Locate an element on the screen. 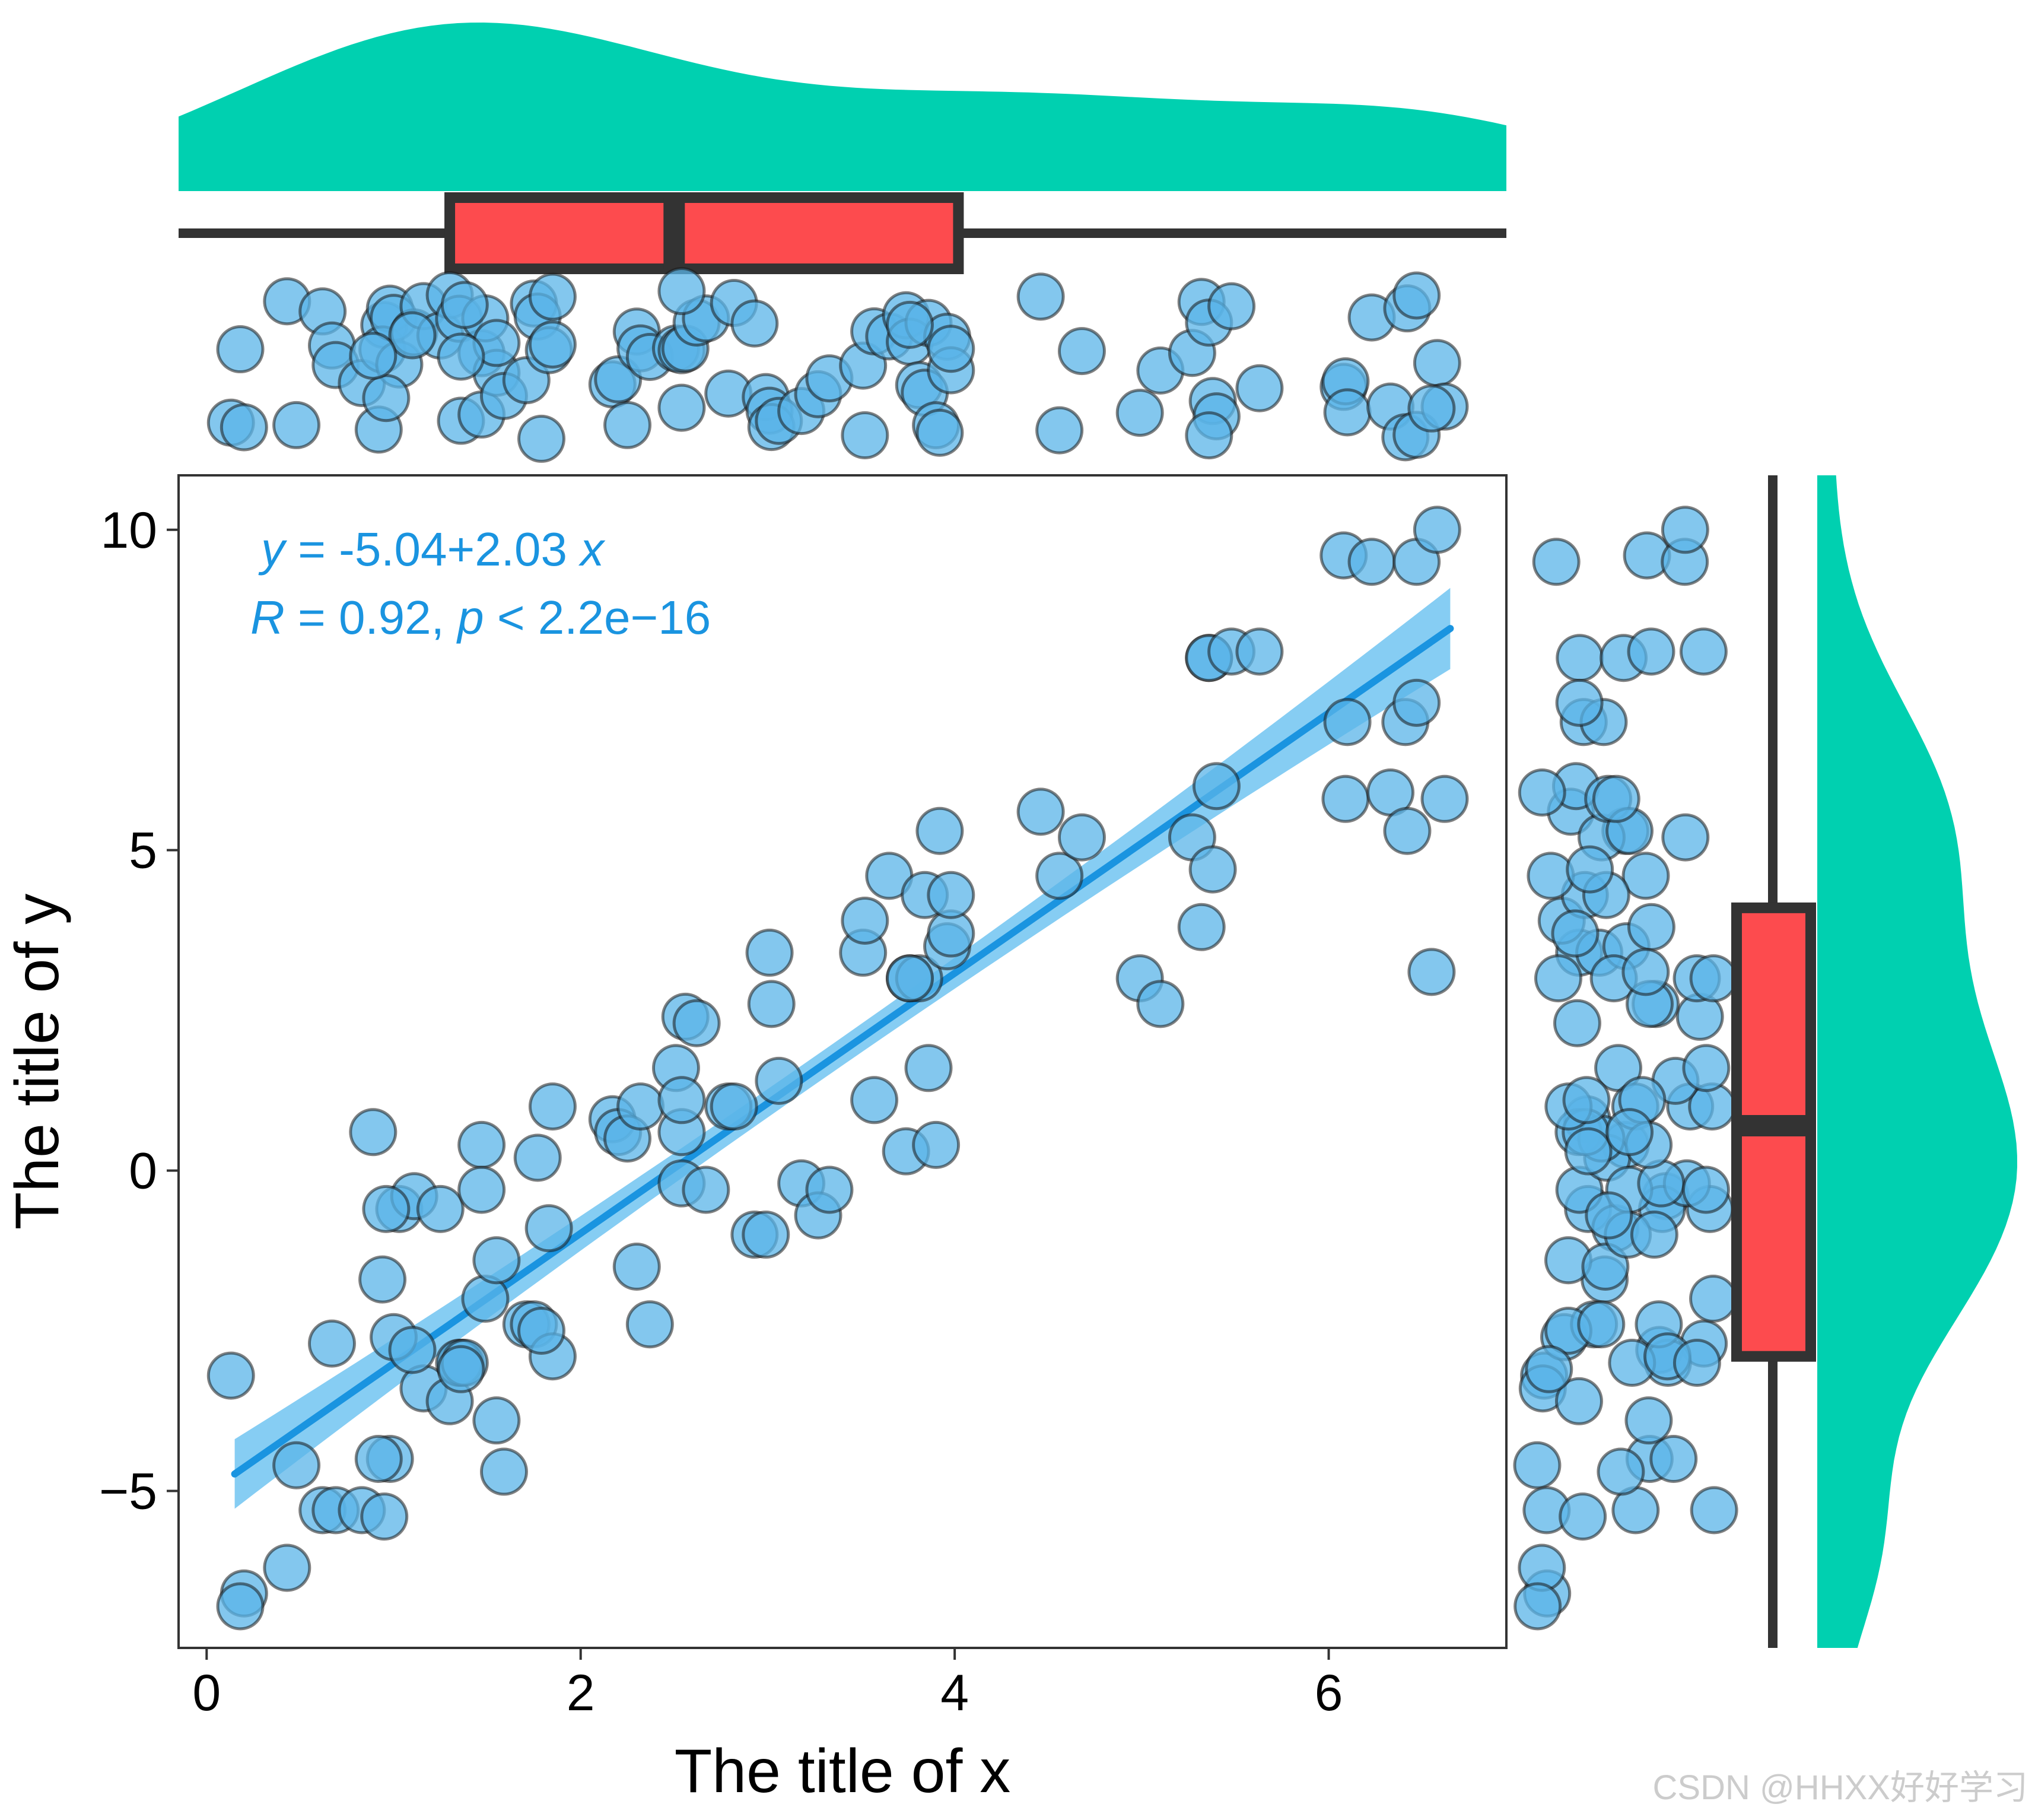 This screenshot has height=1820, width=2035. y-jitter-points is located at coordinates (1626, 1068).